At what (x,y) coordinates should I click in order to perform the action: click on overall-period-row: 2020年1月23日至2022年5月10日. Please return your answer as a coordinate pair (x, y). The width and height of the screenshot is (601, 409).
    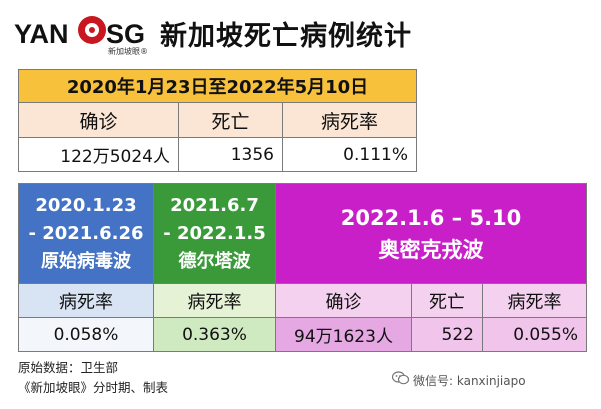
    Looking at the image, I should click on (217, 86).